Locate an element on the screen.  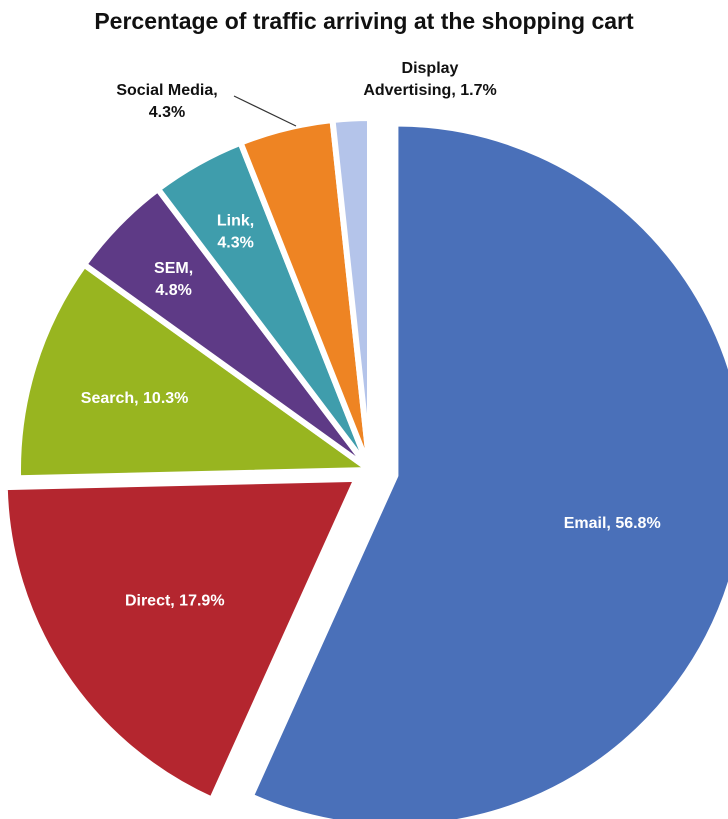
slice-label-social-media: Social Media, 4.3% is located at coordinates (166, 101).